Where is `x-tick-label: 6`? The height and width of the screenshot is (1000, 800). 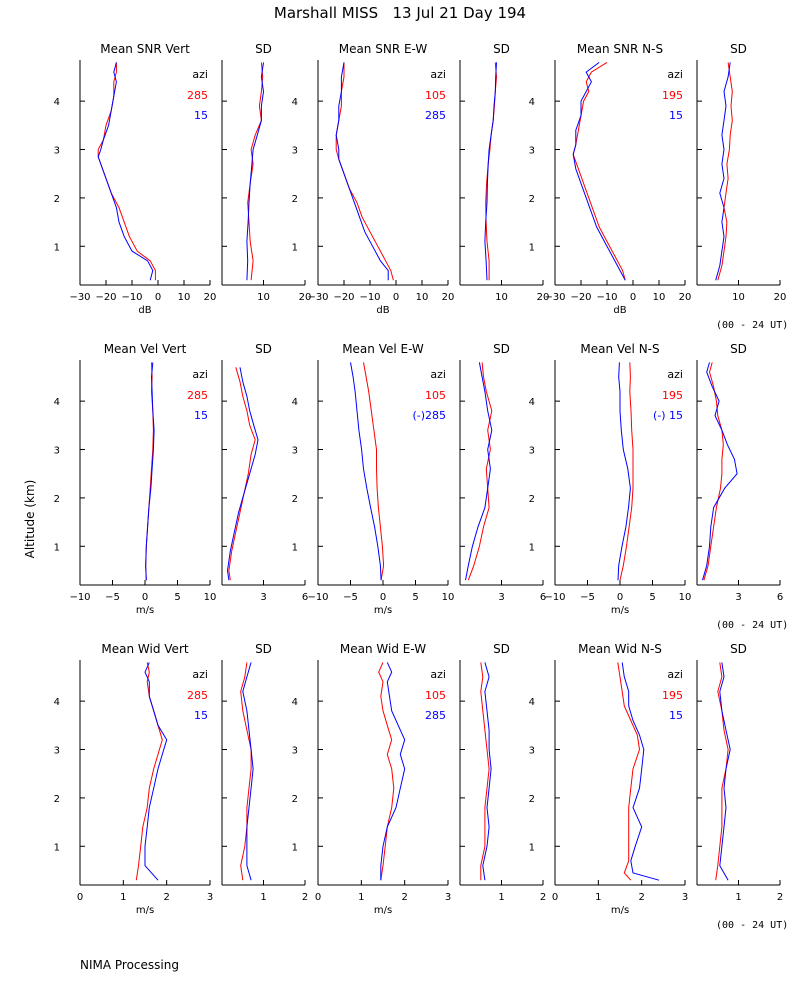
x-tick-label: 6 is located at coordinates (305, 597).